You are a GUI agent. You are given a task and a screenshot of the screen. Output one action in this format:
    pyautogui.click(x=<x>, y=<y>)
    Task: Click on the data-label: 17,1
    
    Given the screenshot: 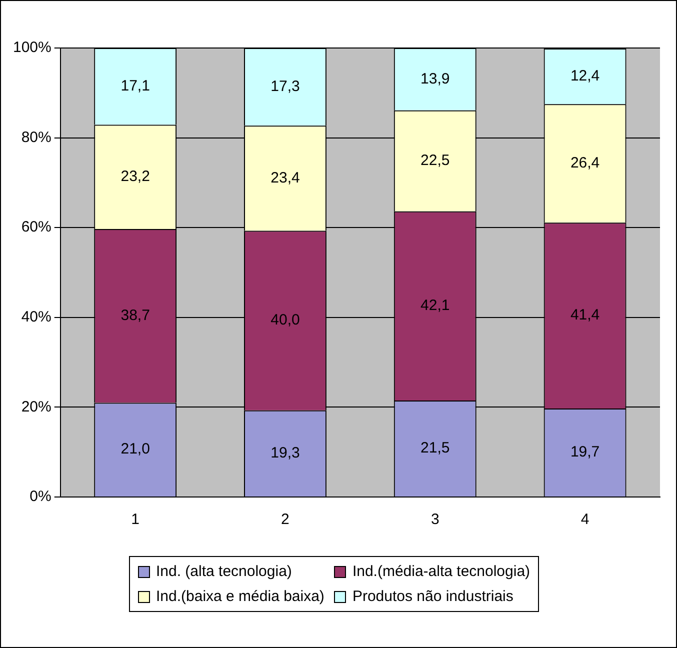 What is the action you would take?
    pyautogui.click(x=135, y=86)
    